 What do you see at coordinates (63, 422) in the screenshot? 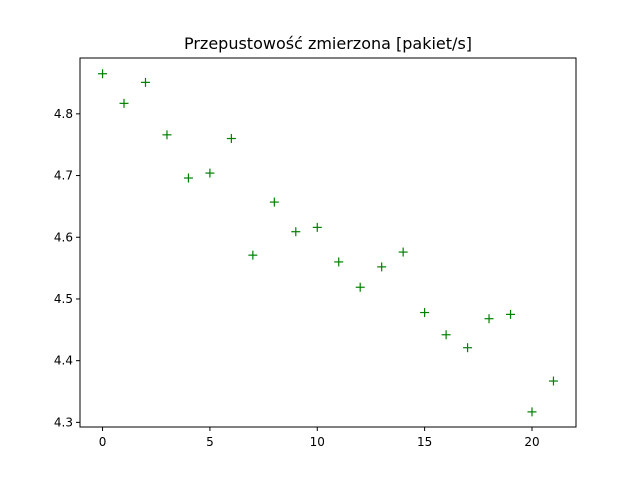
I see `y-tick-label: 4.3` at bounding box center [63, 422].